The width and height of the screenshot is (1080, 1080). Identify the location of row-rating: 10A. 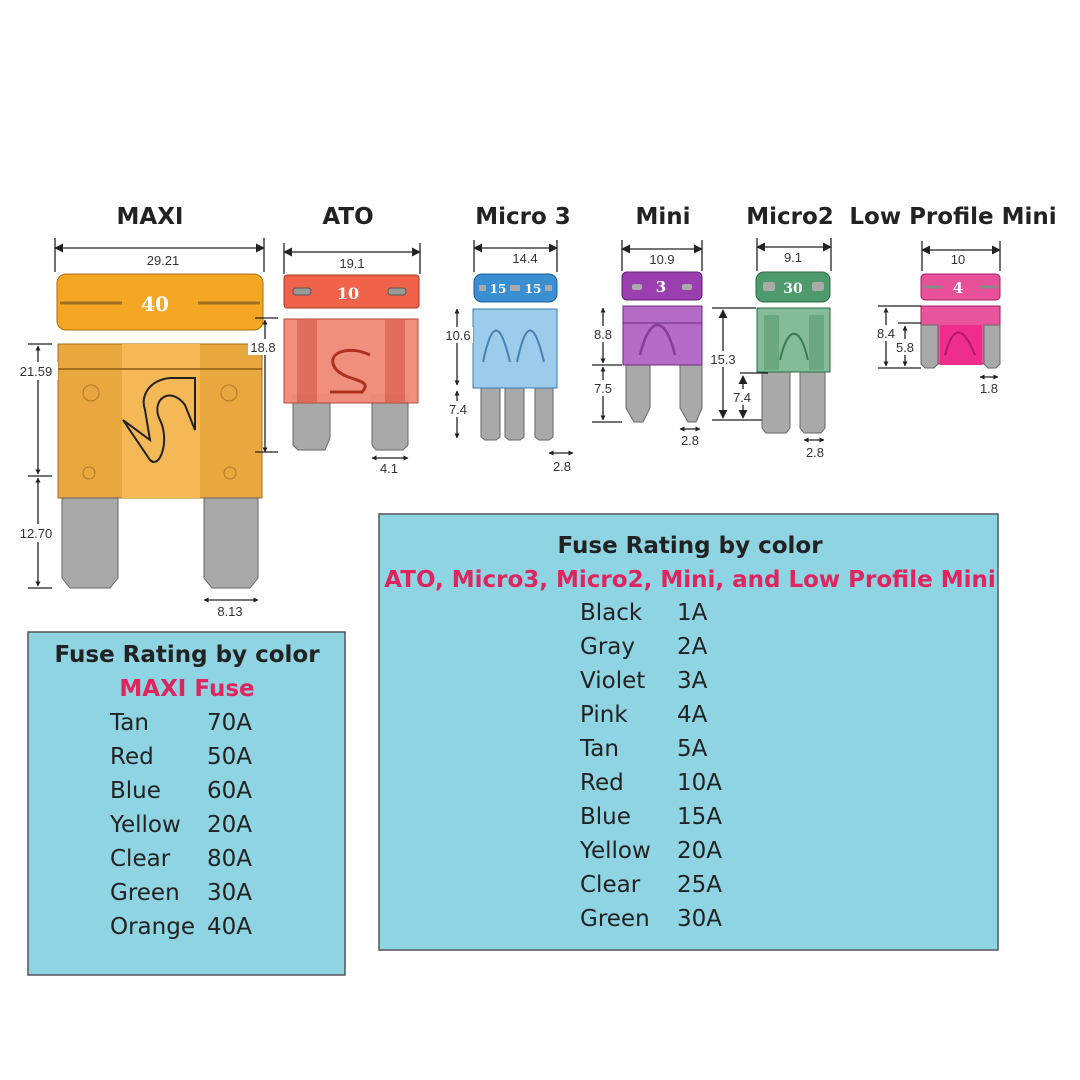
(699, 783).